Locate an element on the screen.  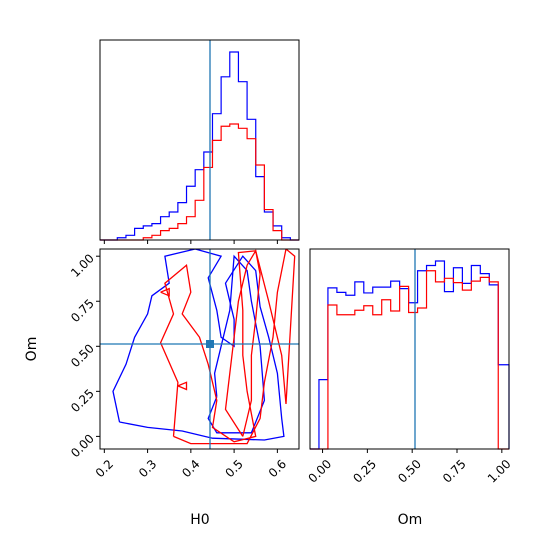
hist-om-xtick-label-1: 0.25 is located at coordinates (364, 471).